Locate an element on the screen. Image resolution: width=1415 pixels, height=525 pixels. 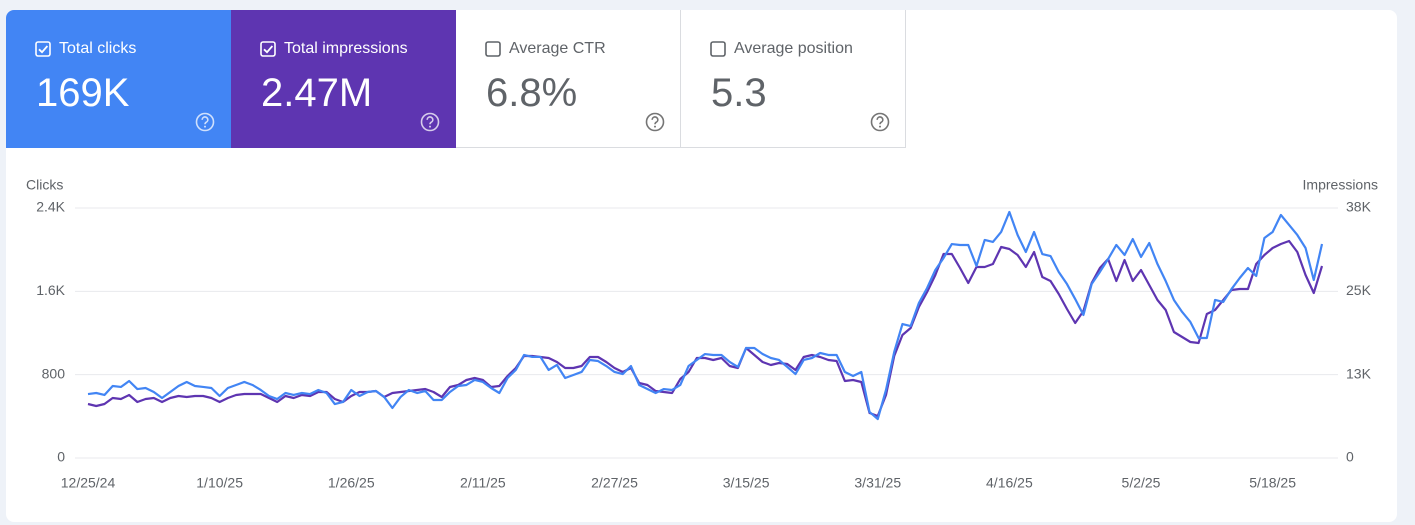
metric-value: 2.47M is located at coordinates (317, 93).